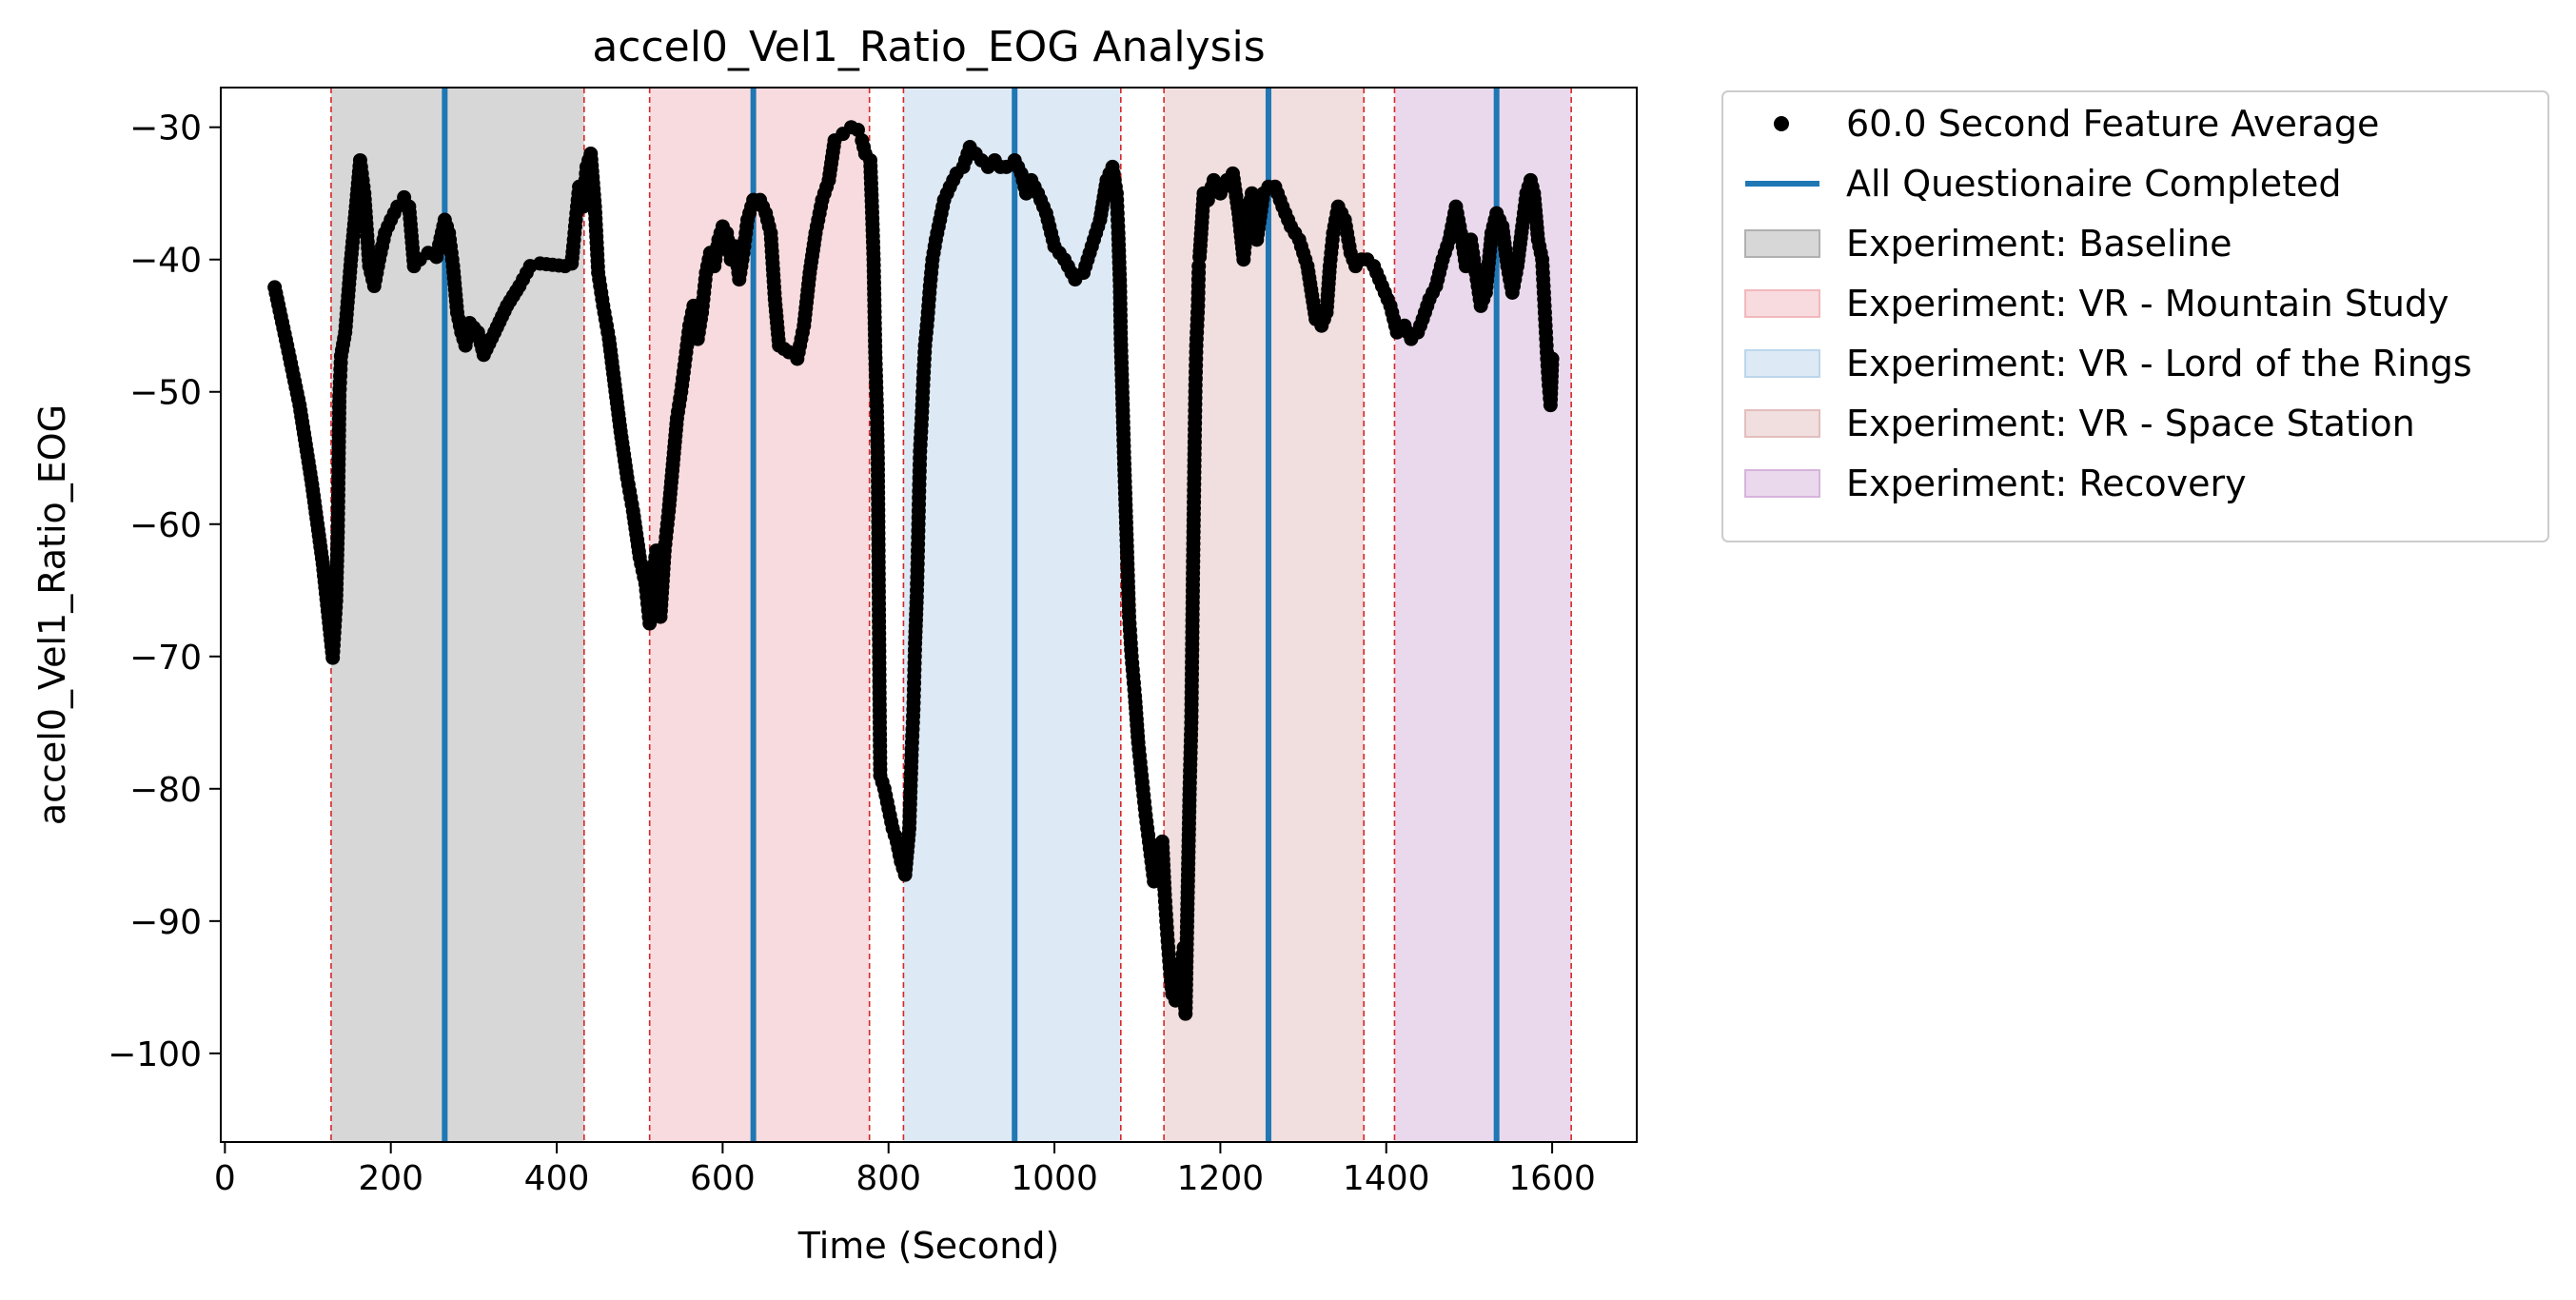 The height and width of the screenshot is (1300, 2576). Describe the element at coordinates (1221, 1178) in the screenshot. I see `x-tick-label: 1200` at that location.